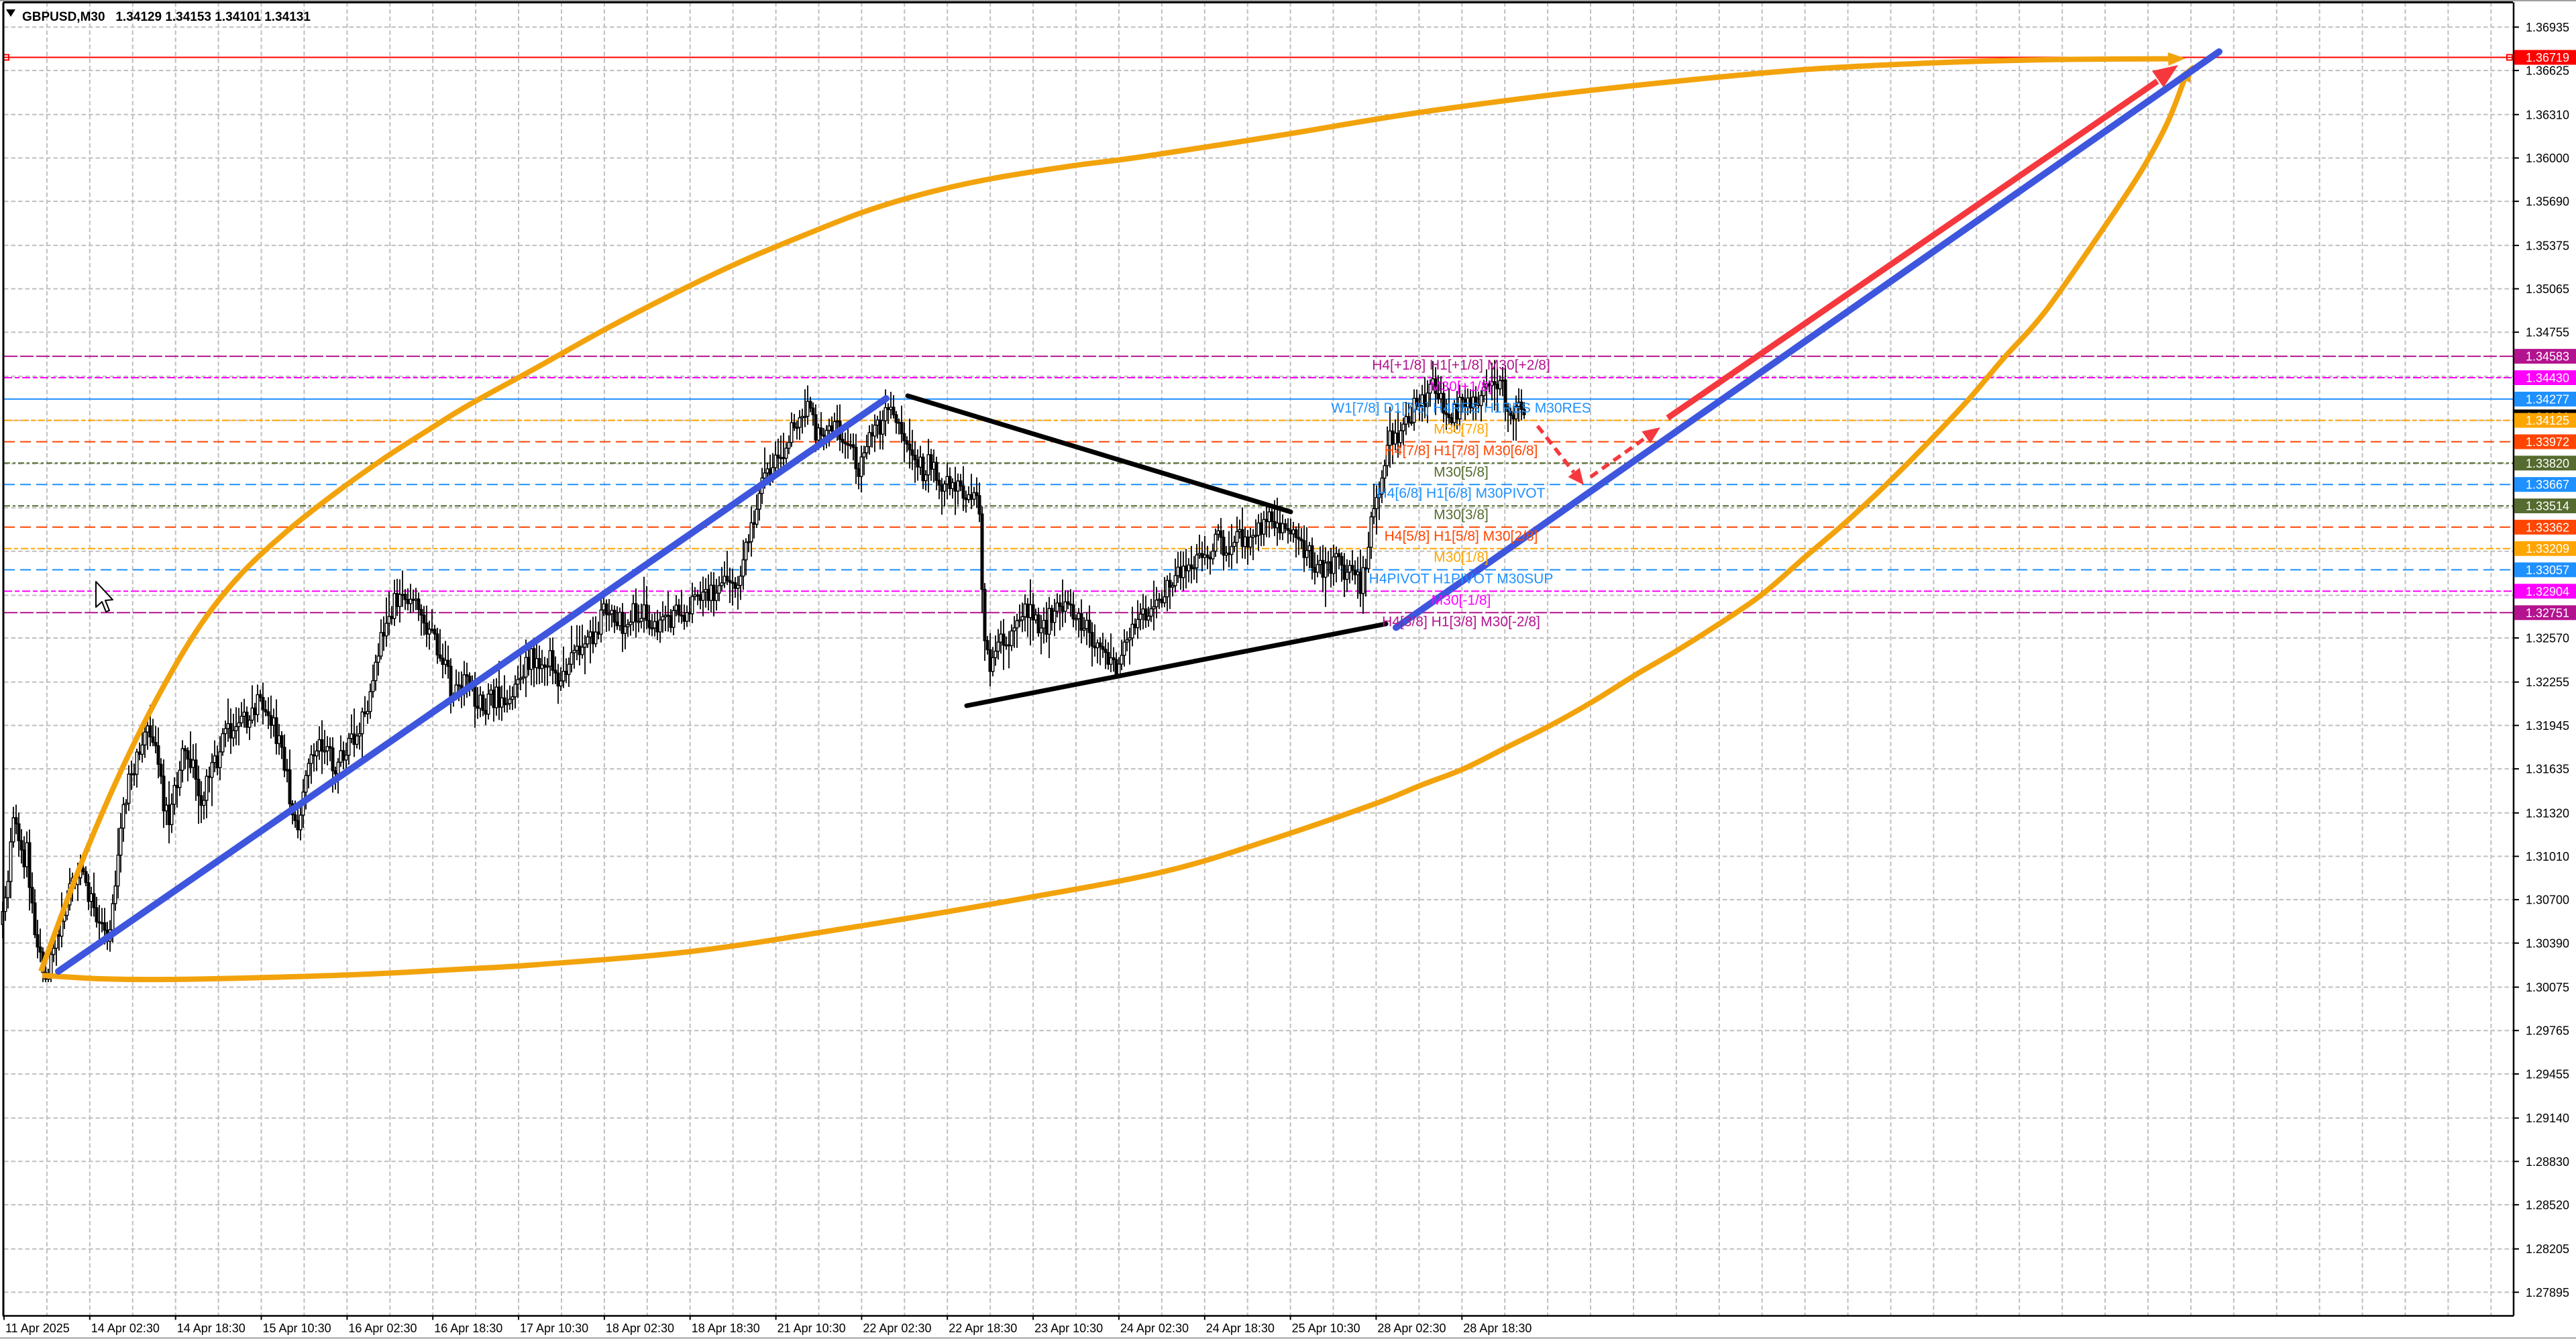 Image resolution: width=2576 pixels, height=1339 pixels. Describe the element at coordinates (125, 1328) in the screenshot. I see `svg-text: 14 Apr 02:30` at that location.